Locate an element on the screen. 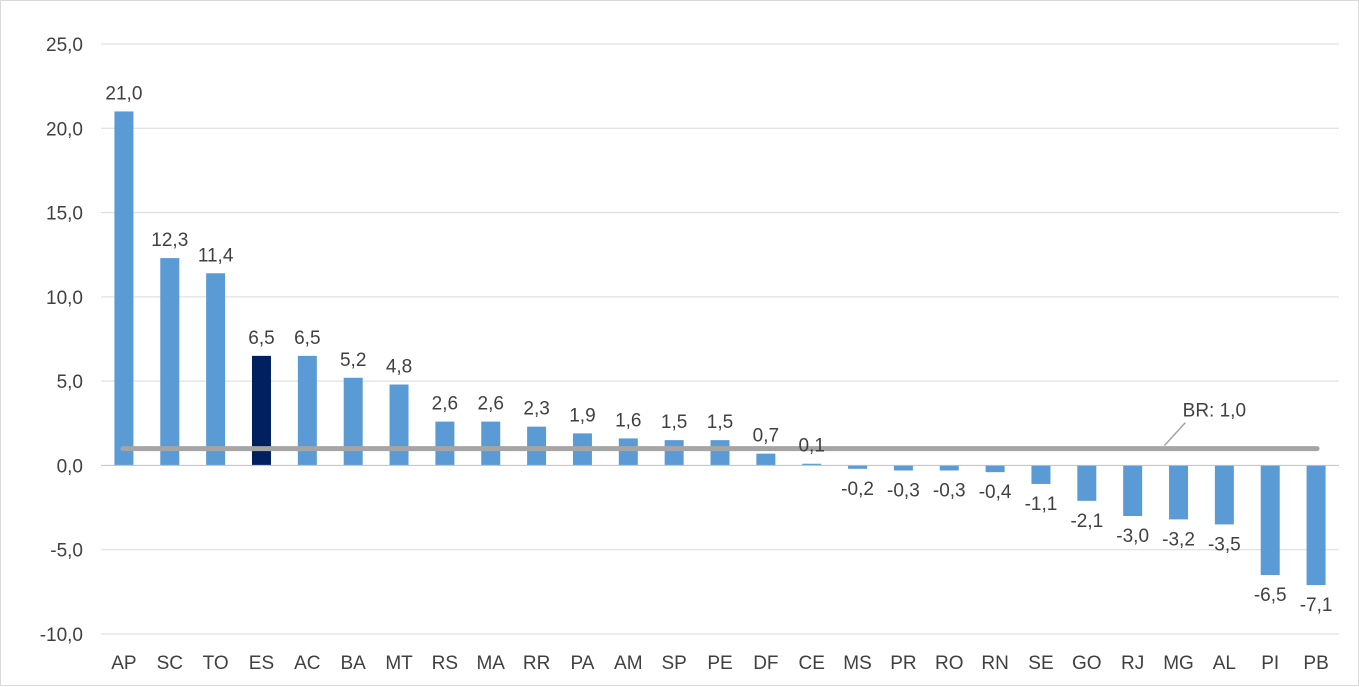 This screenshot has height=687, width=1359. bar-ap is located at coordinates (124, 288).